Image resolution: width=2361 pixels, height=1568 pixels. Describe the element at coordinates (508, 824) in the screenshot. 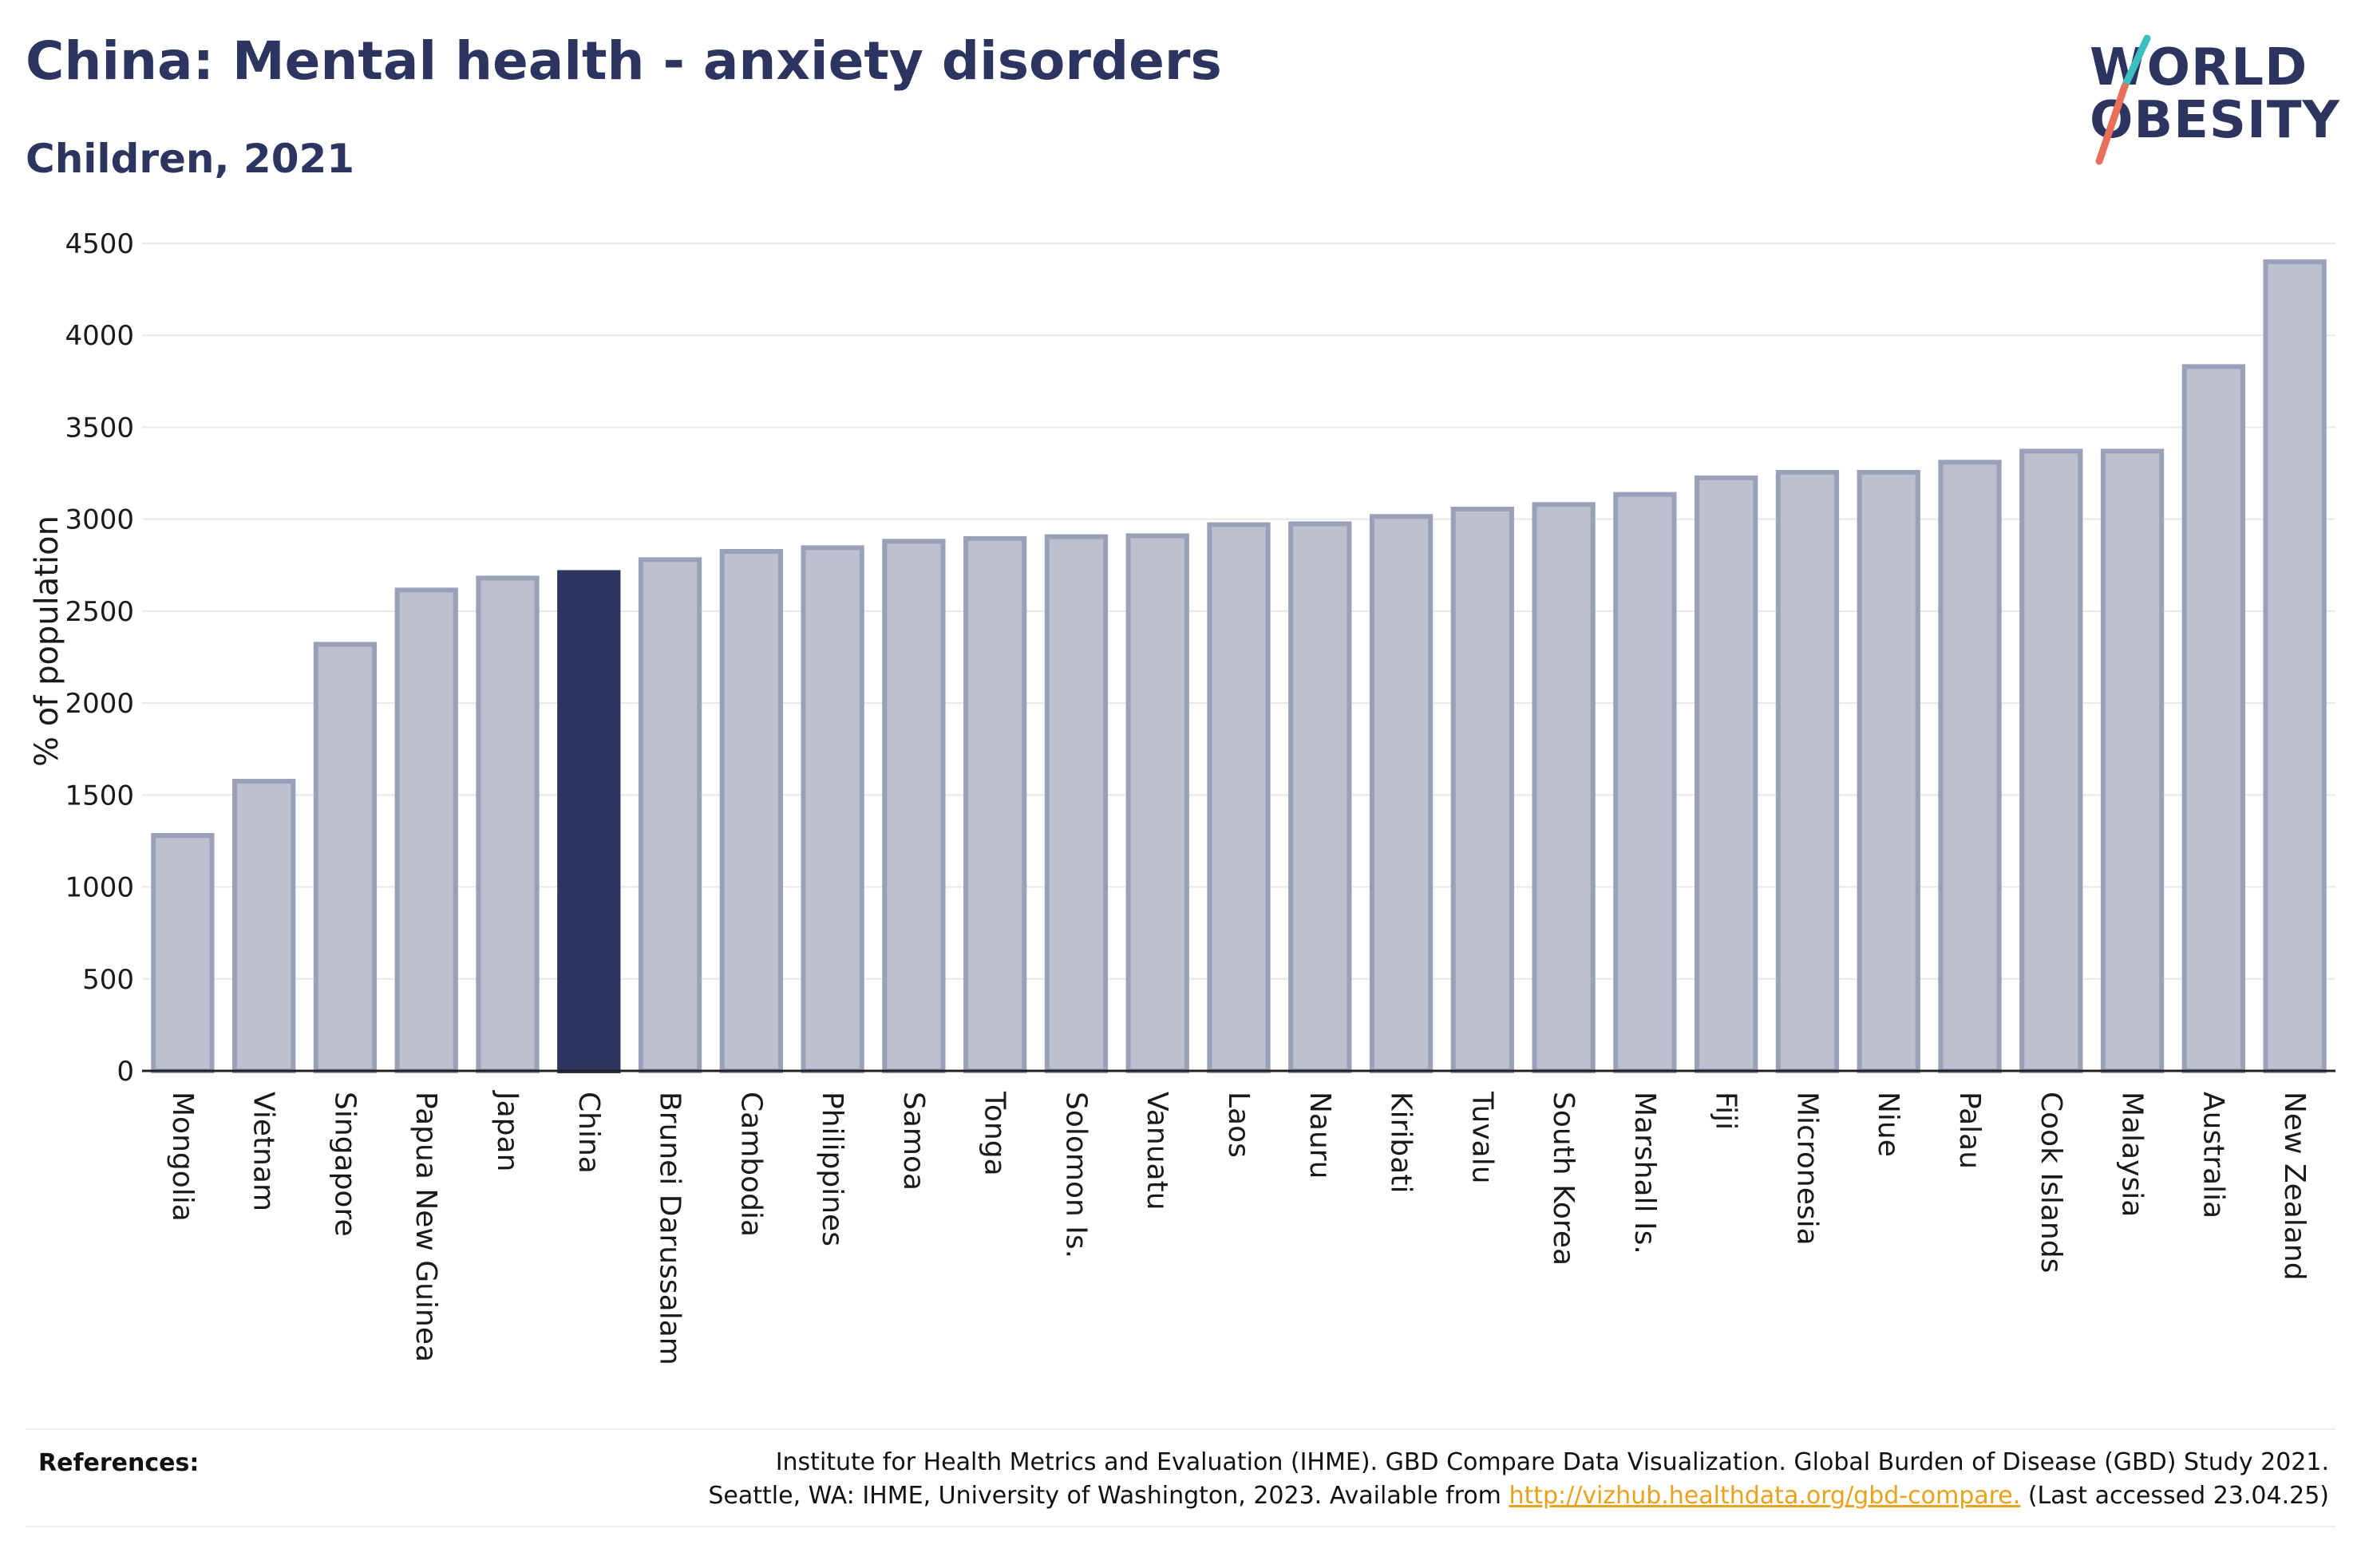

I see `bar-japan` at that location.